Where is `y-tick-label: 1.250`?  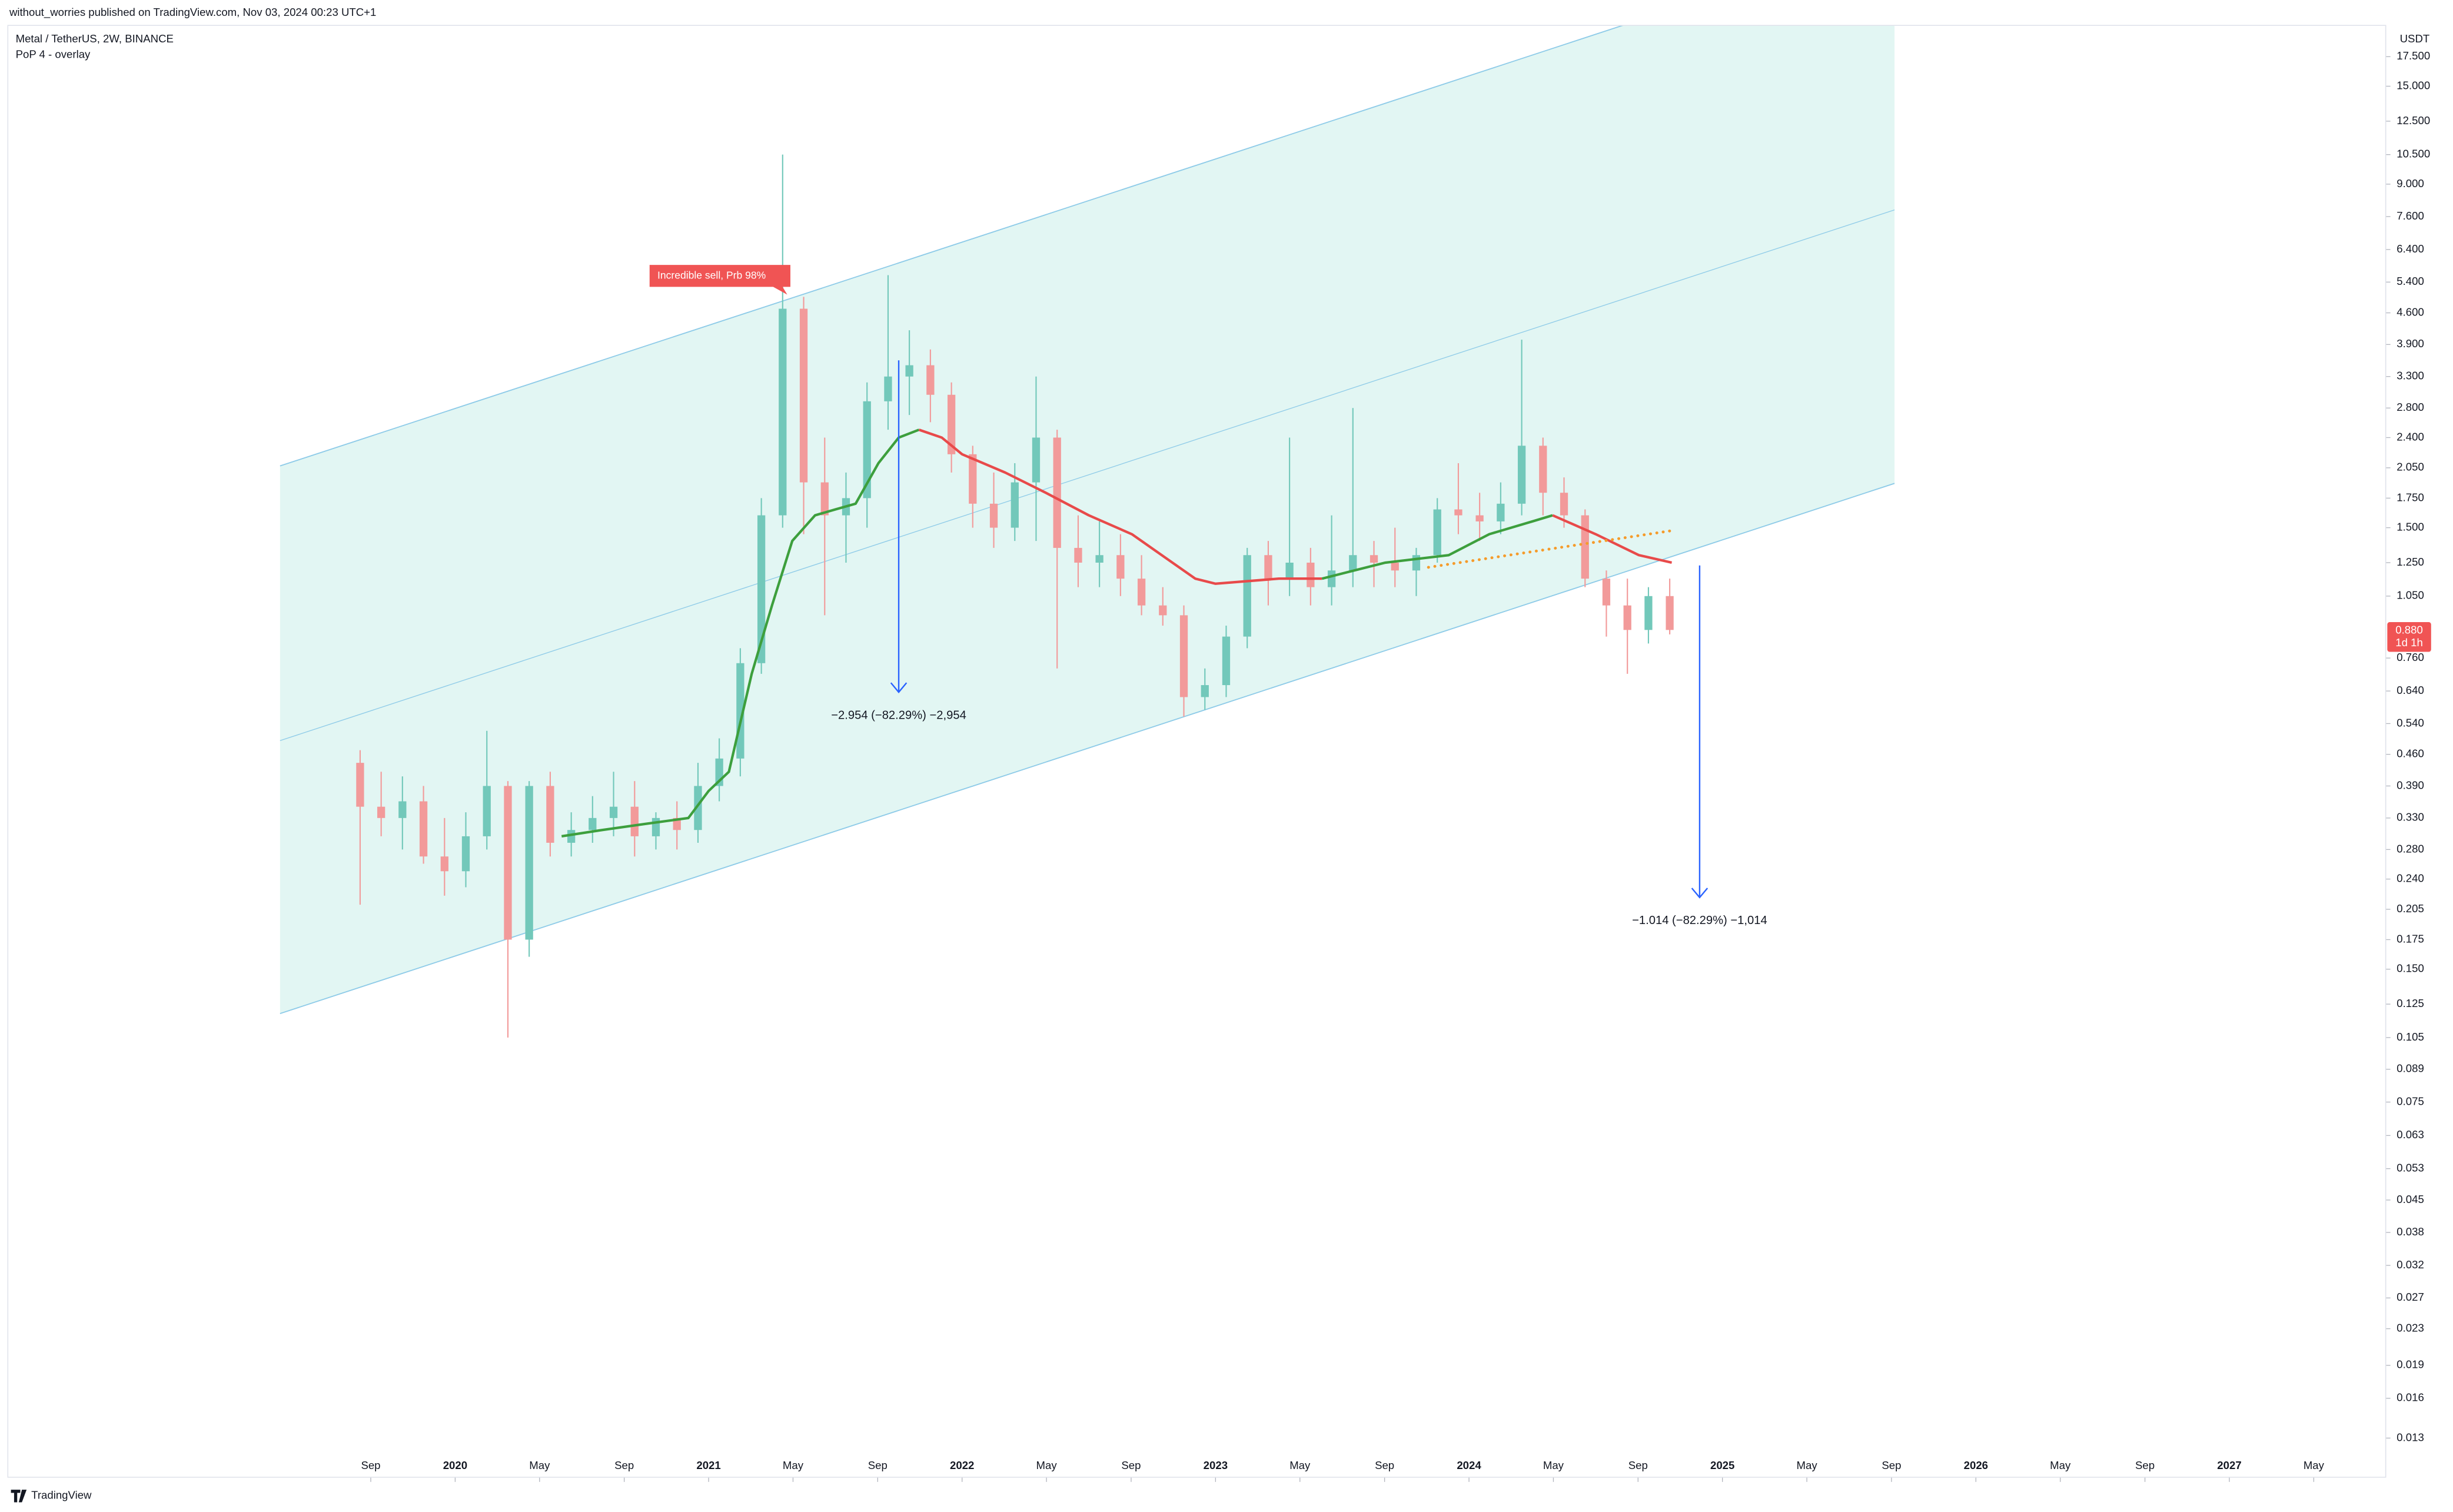
y-tick-label: 1.250 is located at coordinates (2410, 562).